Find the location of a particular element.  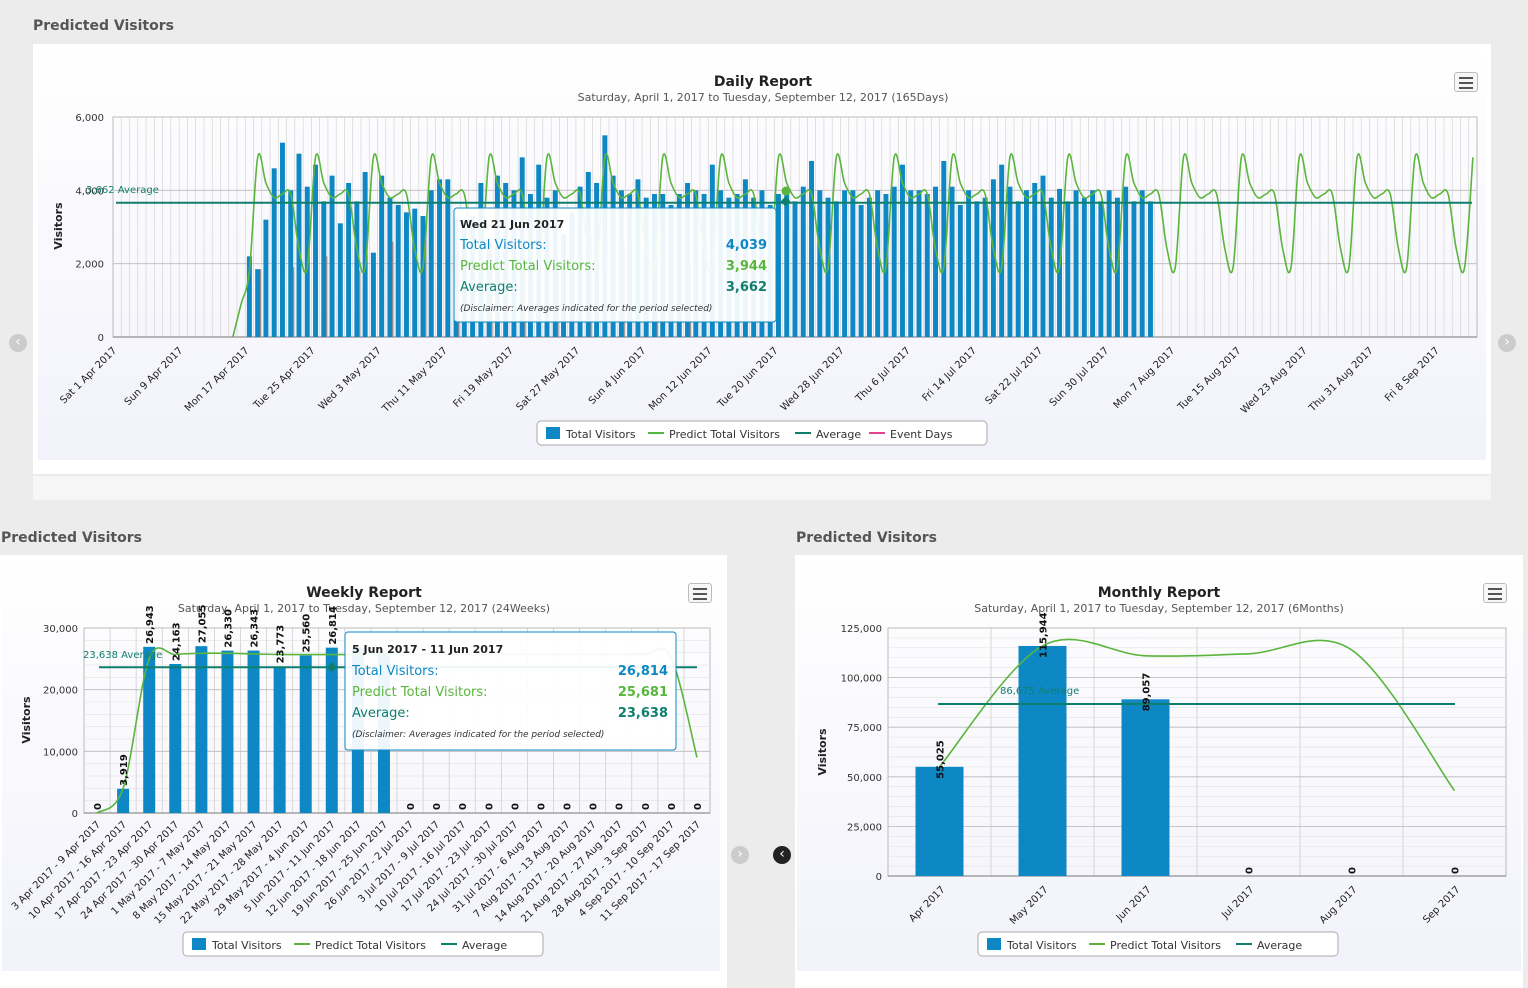

monthly-legend-average: Average is located at coordinates (1279, 945).